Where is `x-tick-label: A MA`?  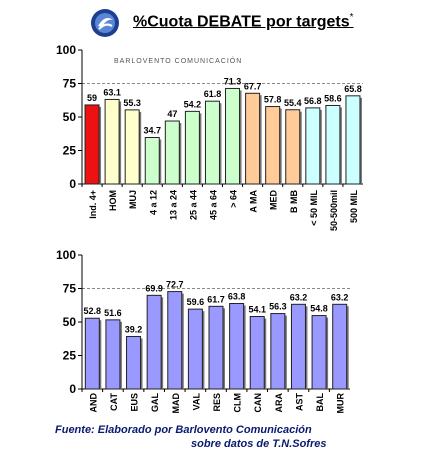 x-tick-label: A MA is located at coordinates (254, 201).